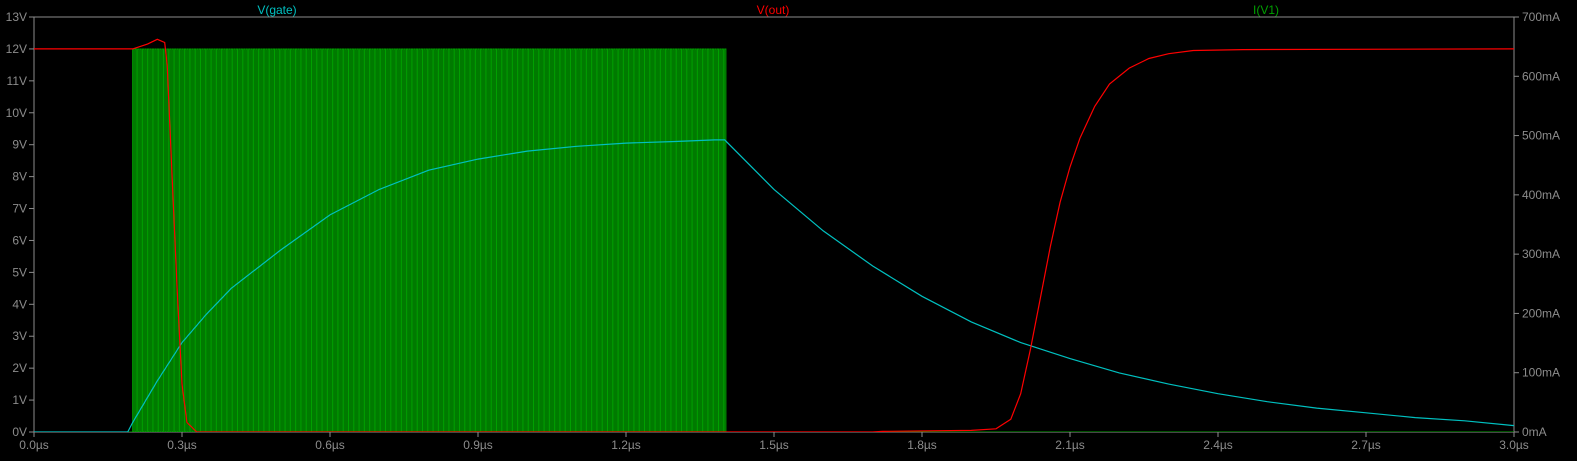  Describe the element at coordinates (16, 17) in the screenshot. I see `left-tick-label: 13V` at that location.